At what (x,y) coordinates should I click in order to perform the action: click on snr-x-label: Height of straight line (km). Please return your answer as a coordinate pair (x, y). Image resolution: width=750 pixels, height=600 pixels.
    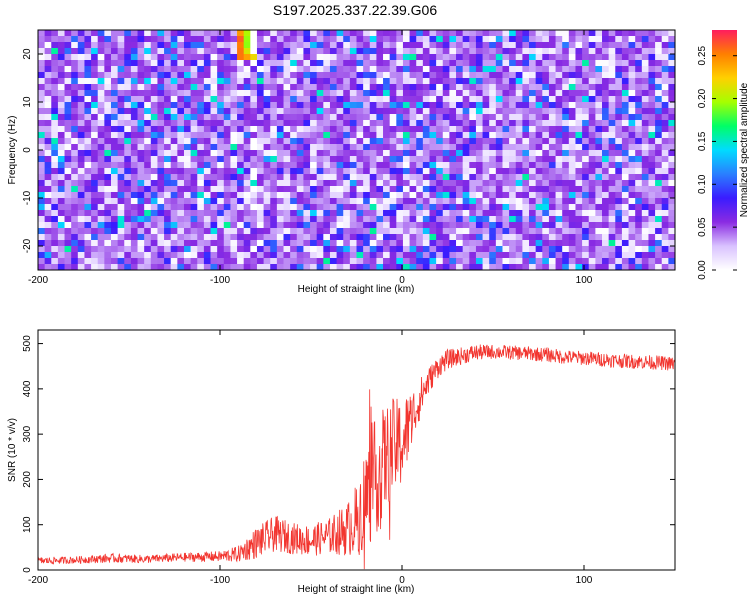
    Looking at the image, I should click on (356, 589).